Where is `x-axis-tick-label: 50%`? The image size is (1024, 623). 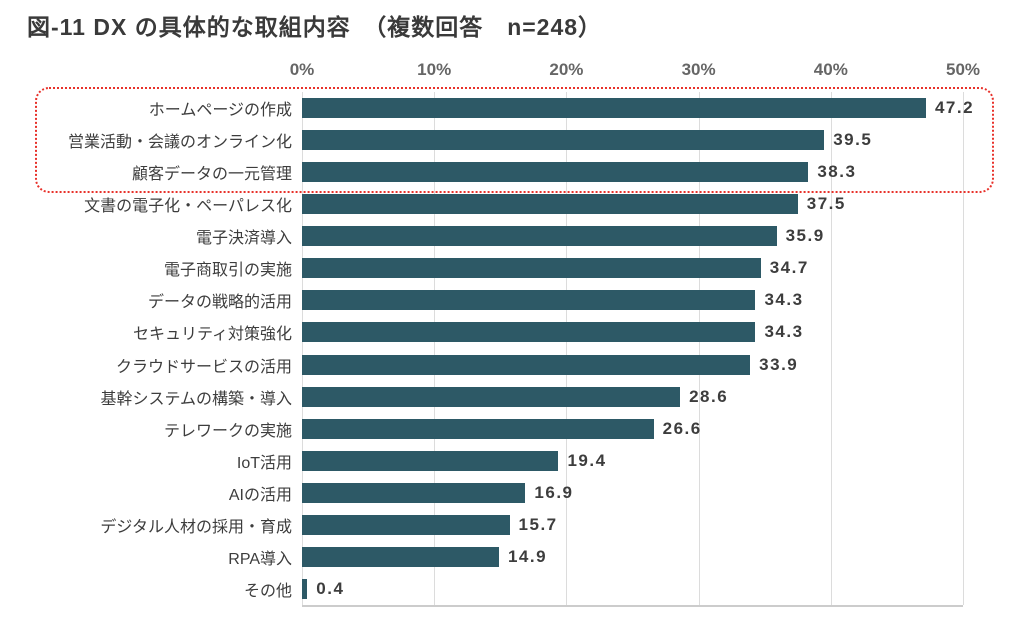 x-axis-tick-label: 50% is located at coordinates (963, 69).